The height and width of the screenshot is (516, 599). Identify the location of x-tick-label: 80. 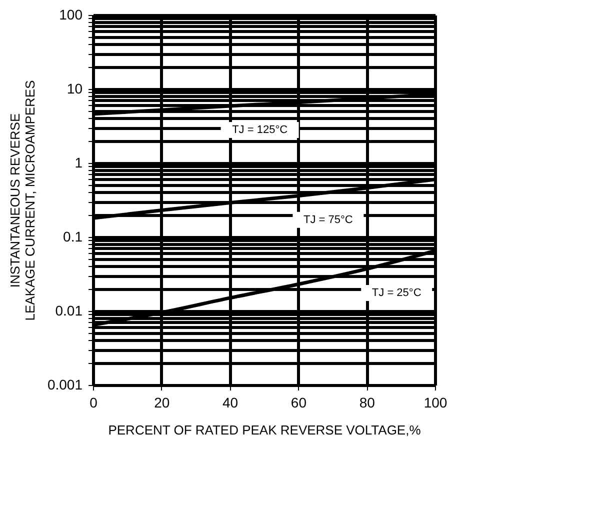
(367, 402).